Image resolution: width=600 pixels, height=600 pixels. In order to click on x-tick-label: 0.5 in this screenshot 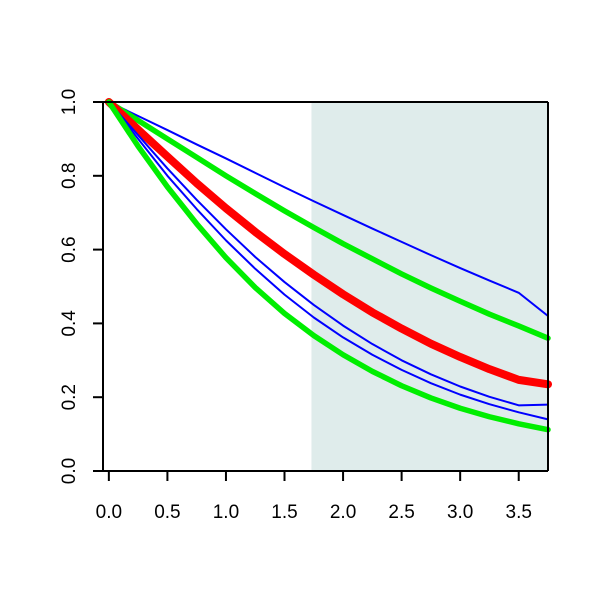, I will do `click(167, 512)`.